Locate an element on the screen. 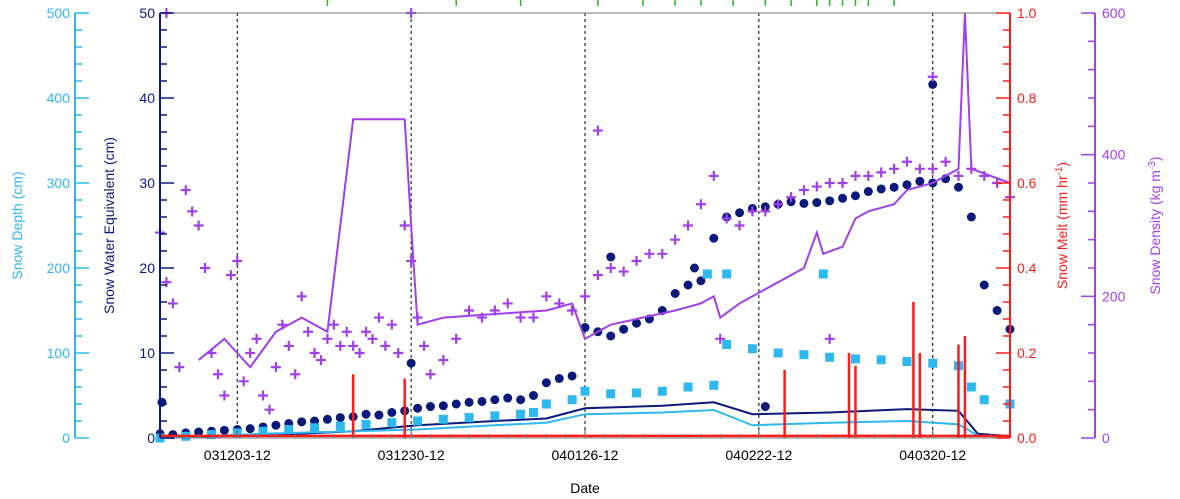  melt-tick-label: 0.4 is located at coordinates (1027, 268).